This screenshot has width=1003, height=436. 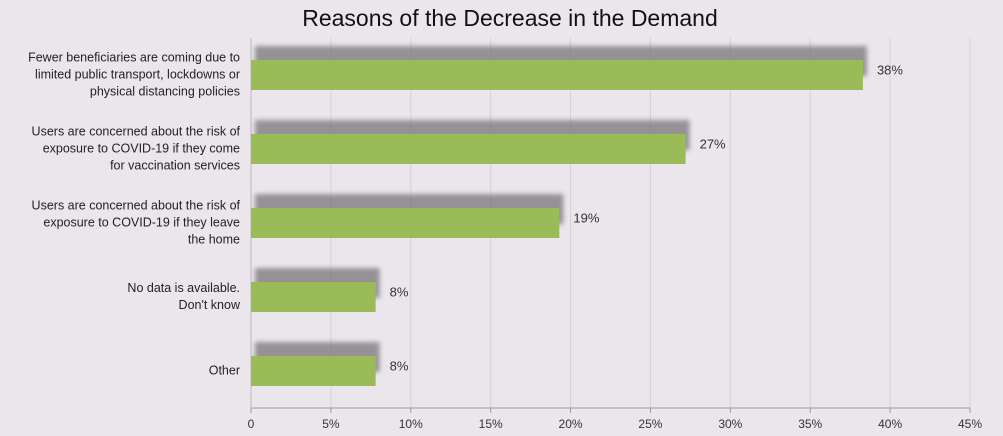 I want to click on x-tick-label: 15%, so click(x=491, y=424).